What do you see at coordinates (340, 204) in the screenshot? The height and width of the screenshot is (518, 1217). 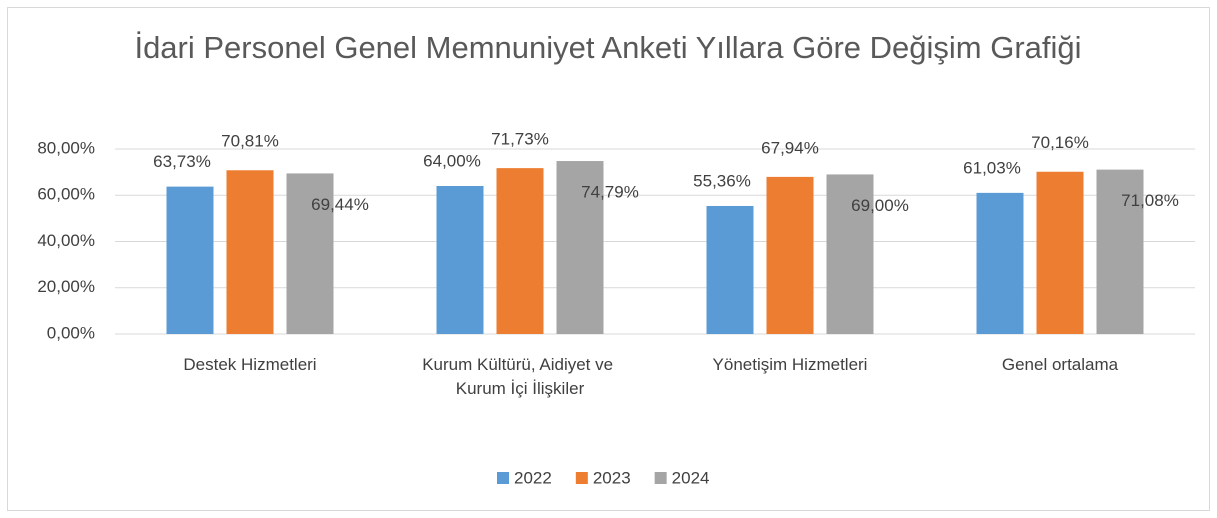 I see `data-label: 69,44%` at bounding box center [340, 204].